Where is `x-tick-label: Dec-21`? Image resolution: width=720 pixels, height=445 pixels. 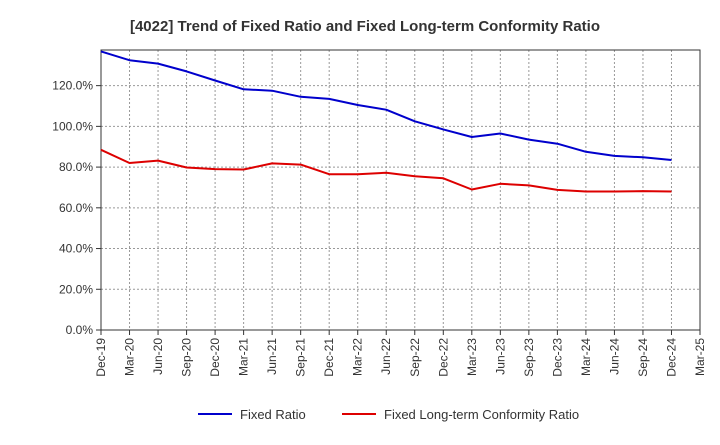
x-tick-label: Dec-21 is located at coordinates (329, 357).